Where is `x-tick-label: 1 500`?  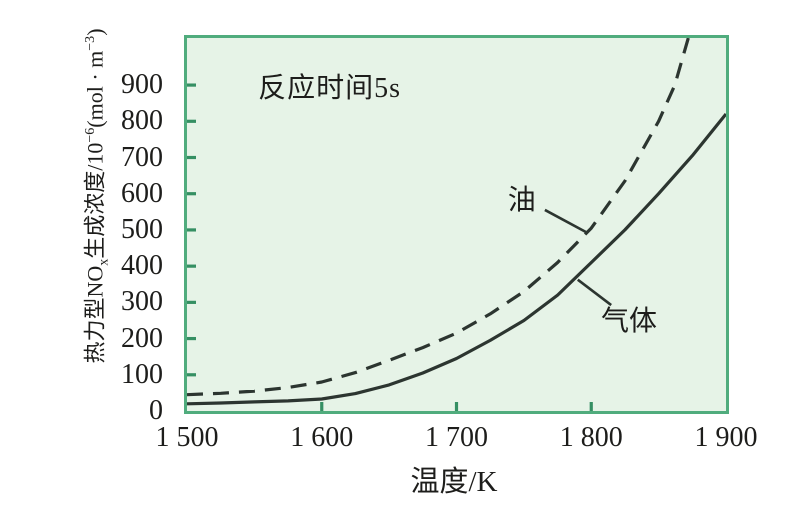
x-tick-label: 1 500 is located at coordinates (187, 437).